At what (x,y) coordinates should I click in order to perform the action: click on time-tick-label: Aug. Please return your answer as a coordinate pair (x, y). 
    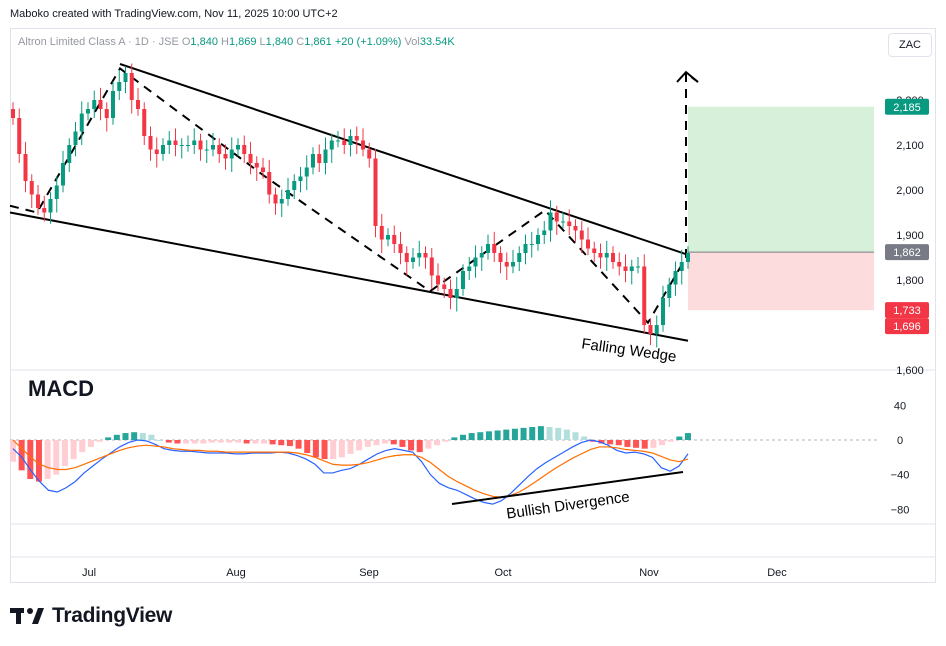
    Looking at the image, I should click on (236, 573).